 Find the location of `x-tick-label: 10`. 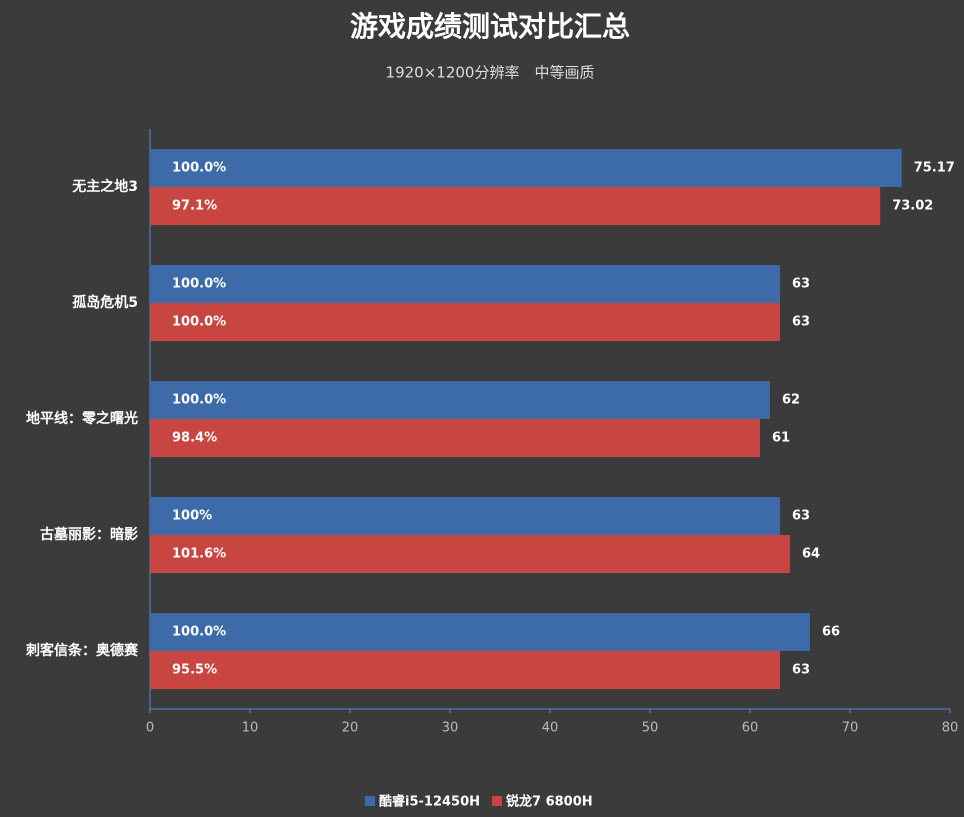

x-tick-label: 10 is located at coordinates (250, 728).